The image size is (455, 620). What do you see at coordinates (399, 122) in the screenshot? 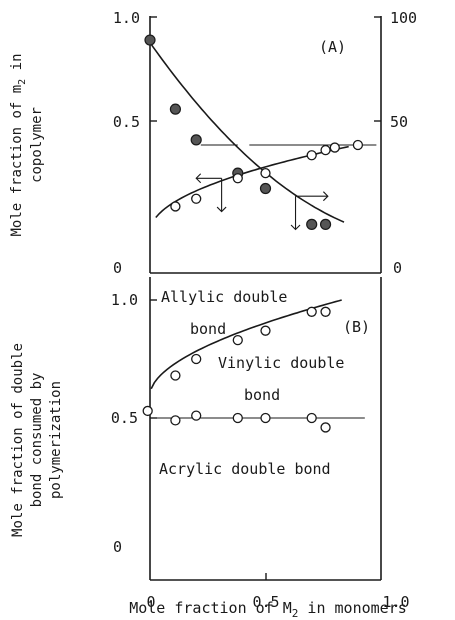
I see `panel-a-ytick-right-50: 50` at bounding box center [399, 122].